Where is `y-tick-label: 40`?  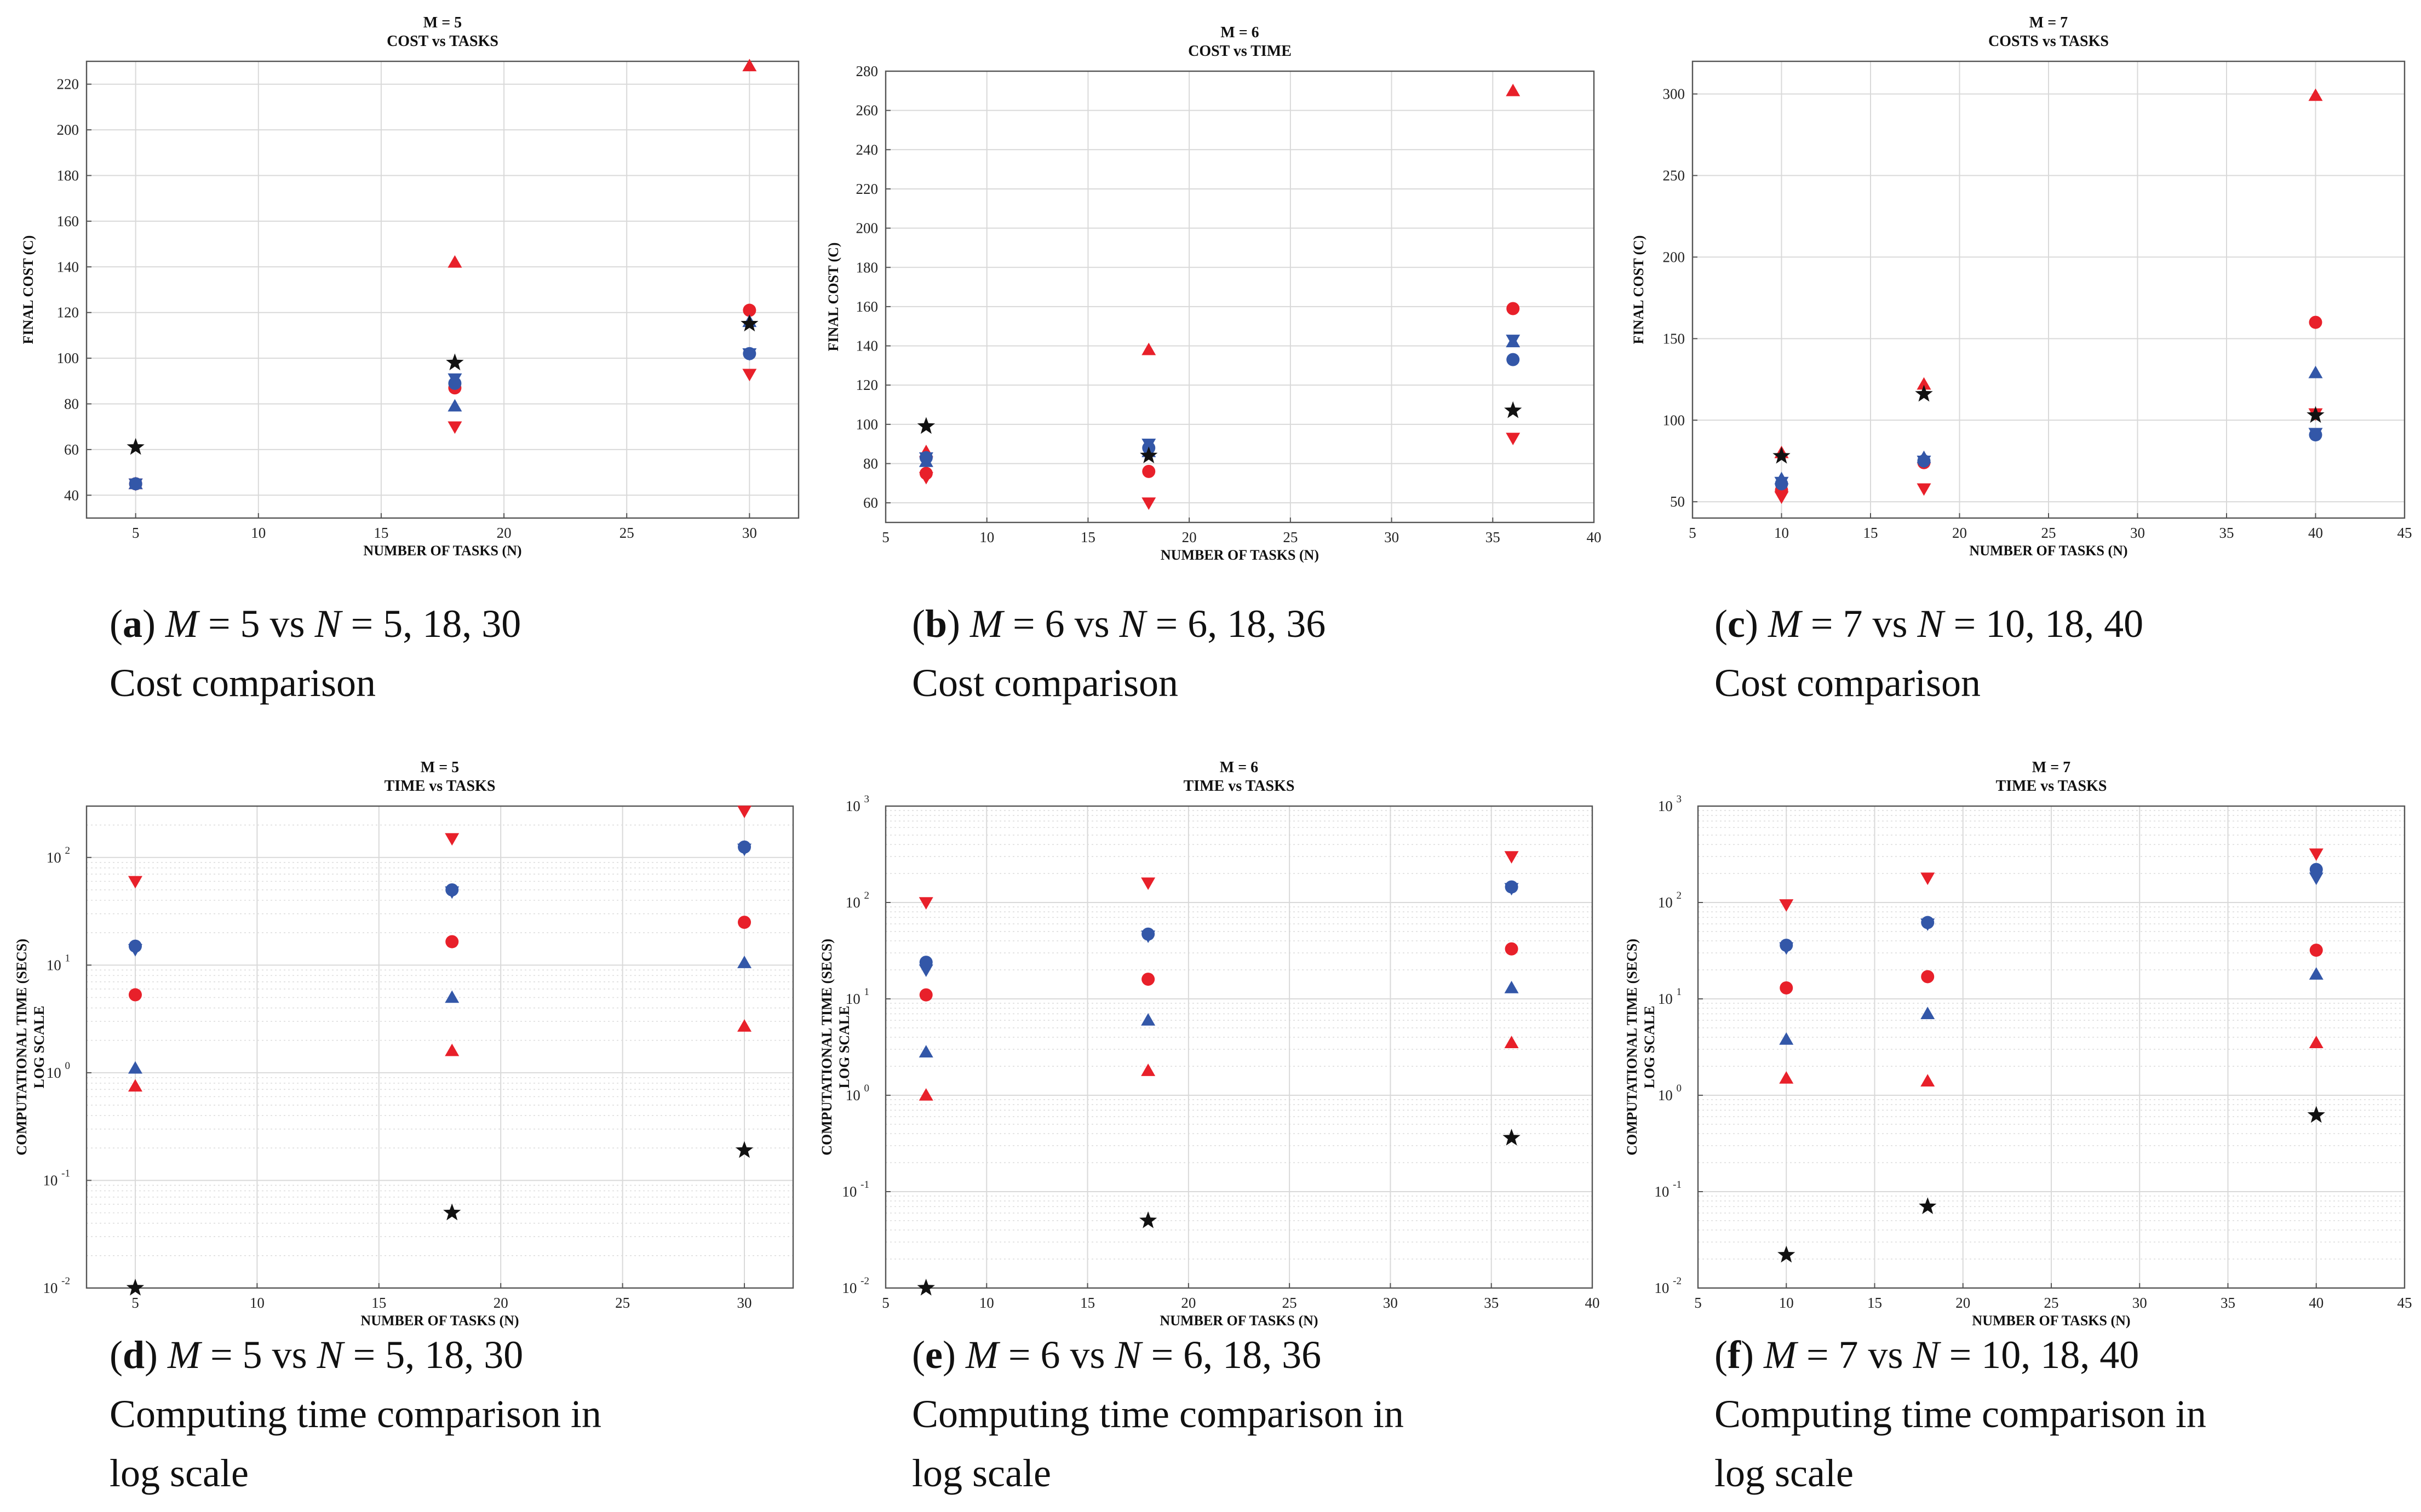
y-tick-label: 40 is located at coordinates (72, 495).